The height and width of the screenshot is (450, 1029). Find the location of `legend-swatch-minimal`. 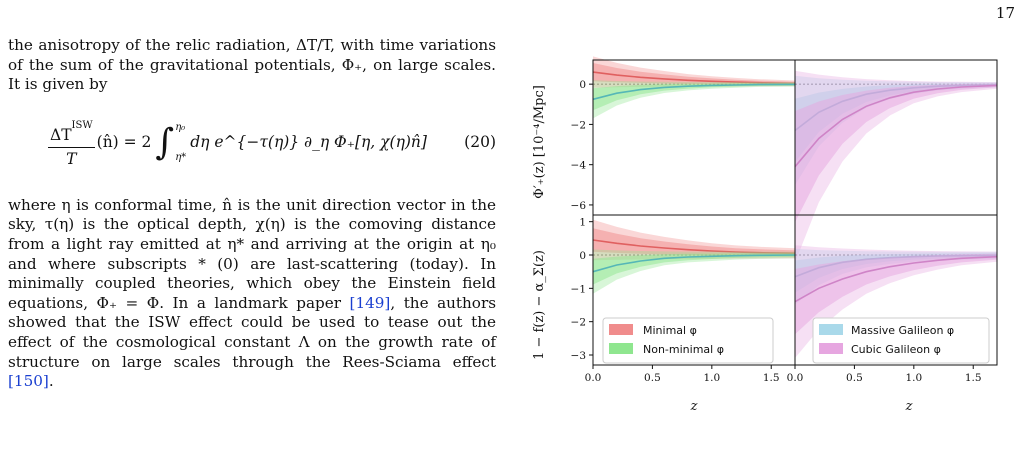

legend-swatch-minimal is located at coordinates (621, 329).